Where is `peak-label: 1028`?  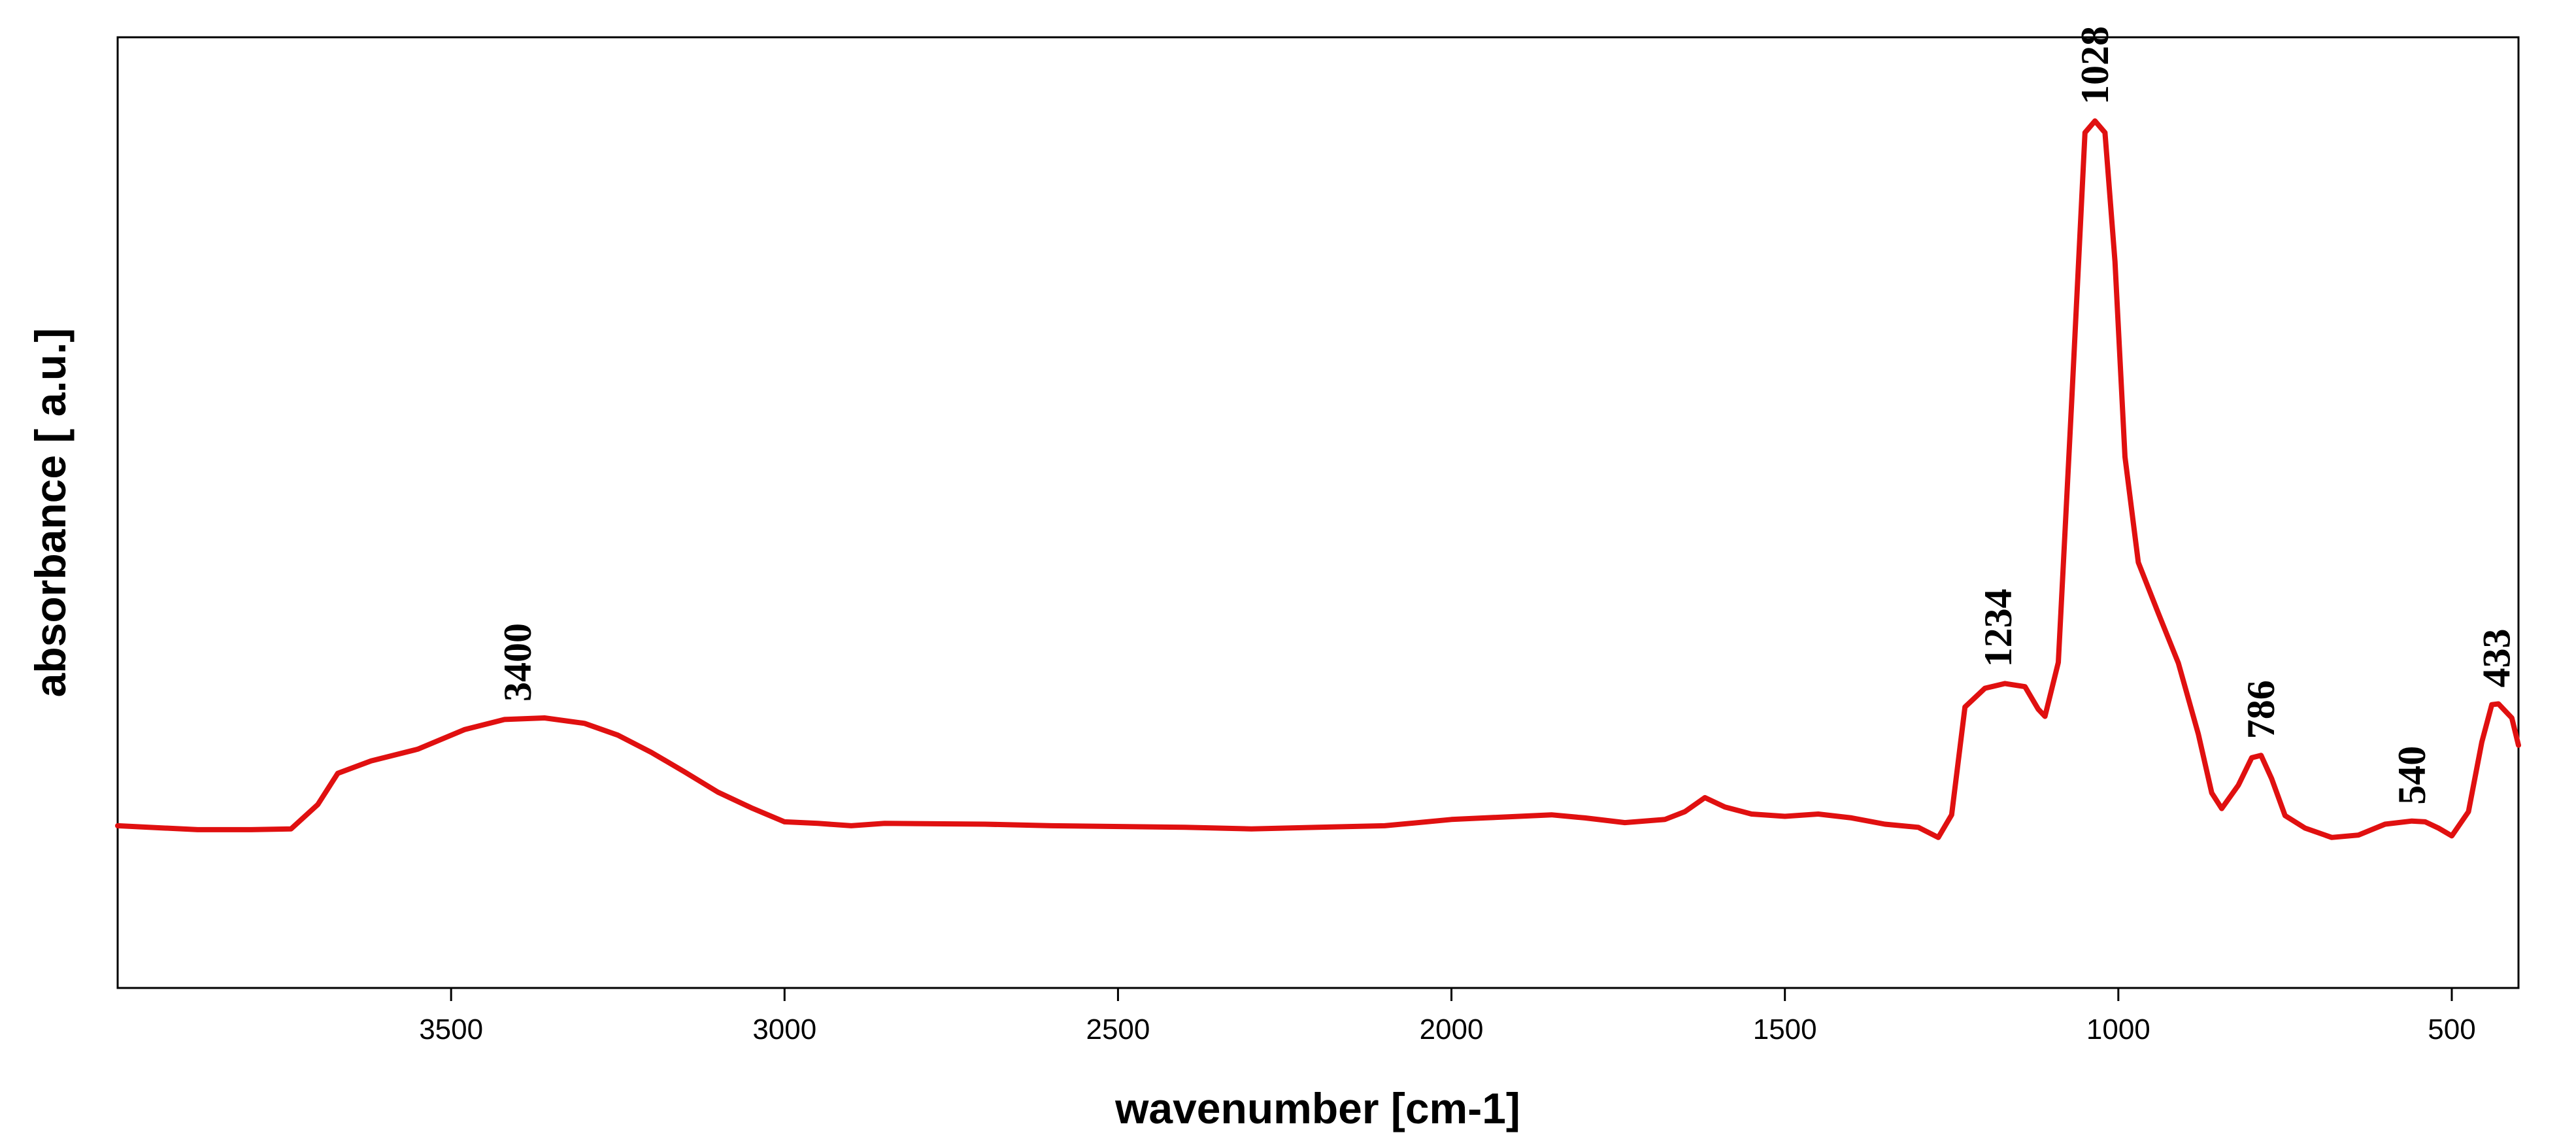 peak-label: 1028 is located at coordinates (2095, 65).